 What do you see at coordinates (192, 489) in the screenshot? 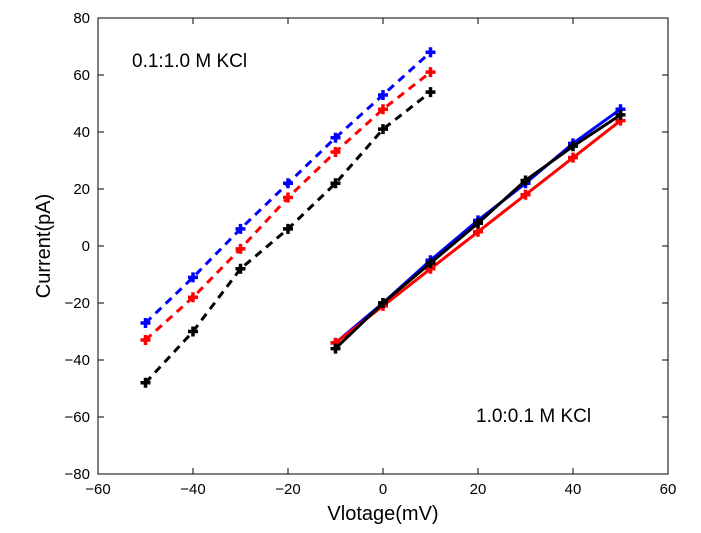
I see `x-tick-label: −40` at bounding box center [192, 489].